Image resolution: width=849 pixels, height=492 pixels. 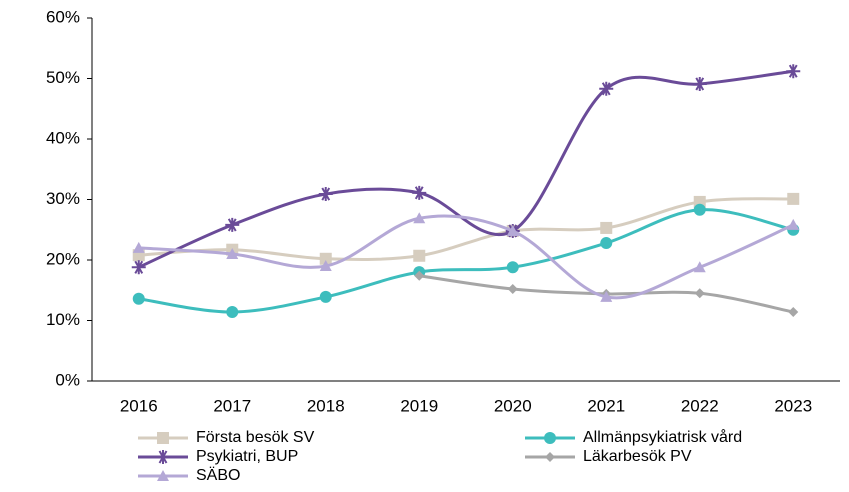 I want to click on legend-label: Psykiatri, BUP, so click(x=247, y=456).